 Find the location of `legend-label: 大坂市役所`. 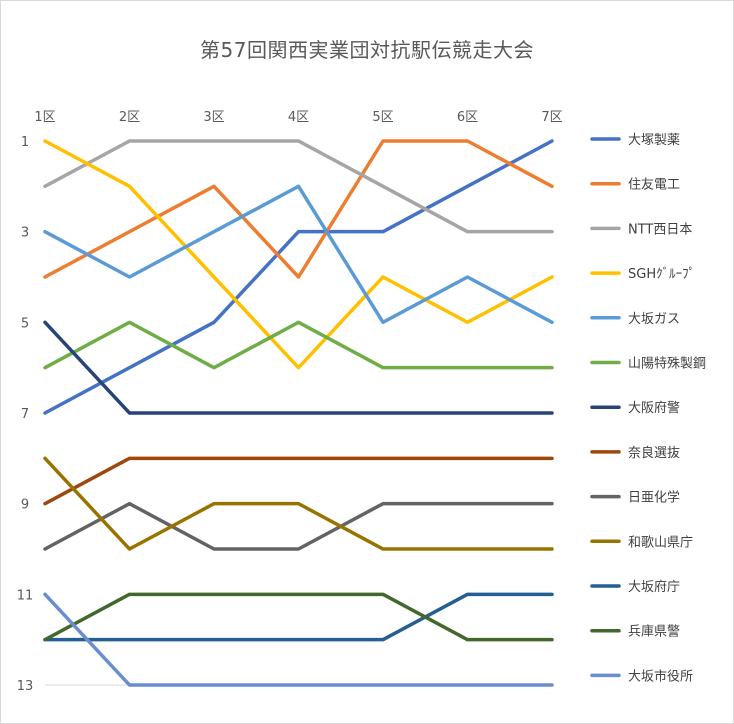

legend-label: 大坂市役所 is located at coordinates (660, 676).